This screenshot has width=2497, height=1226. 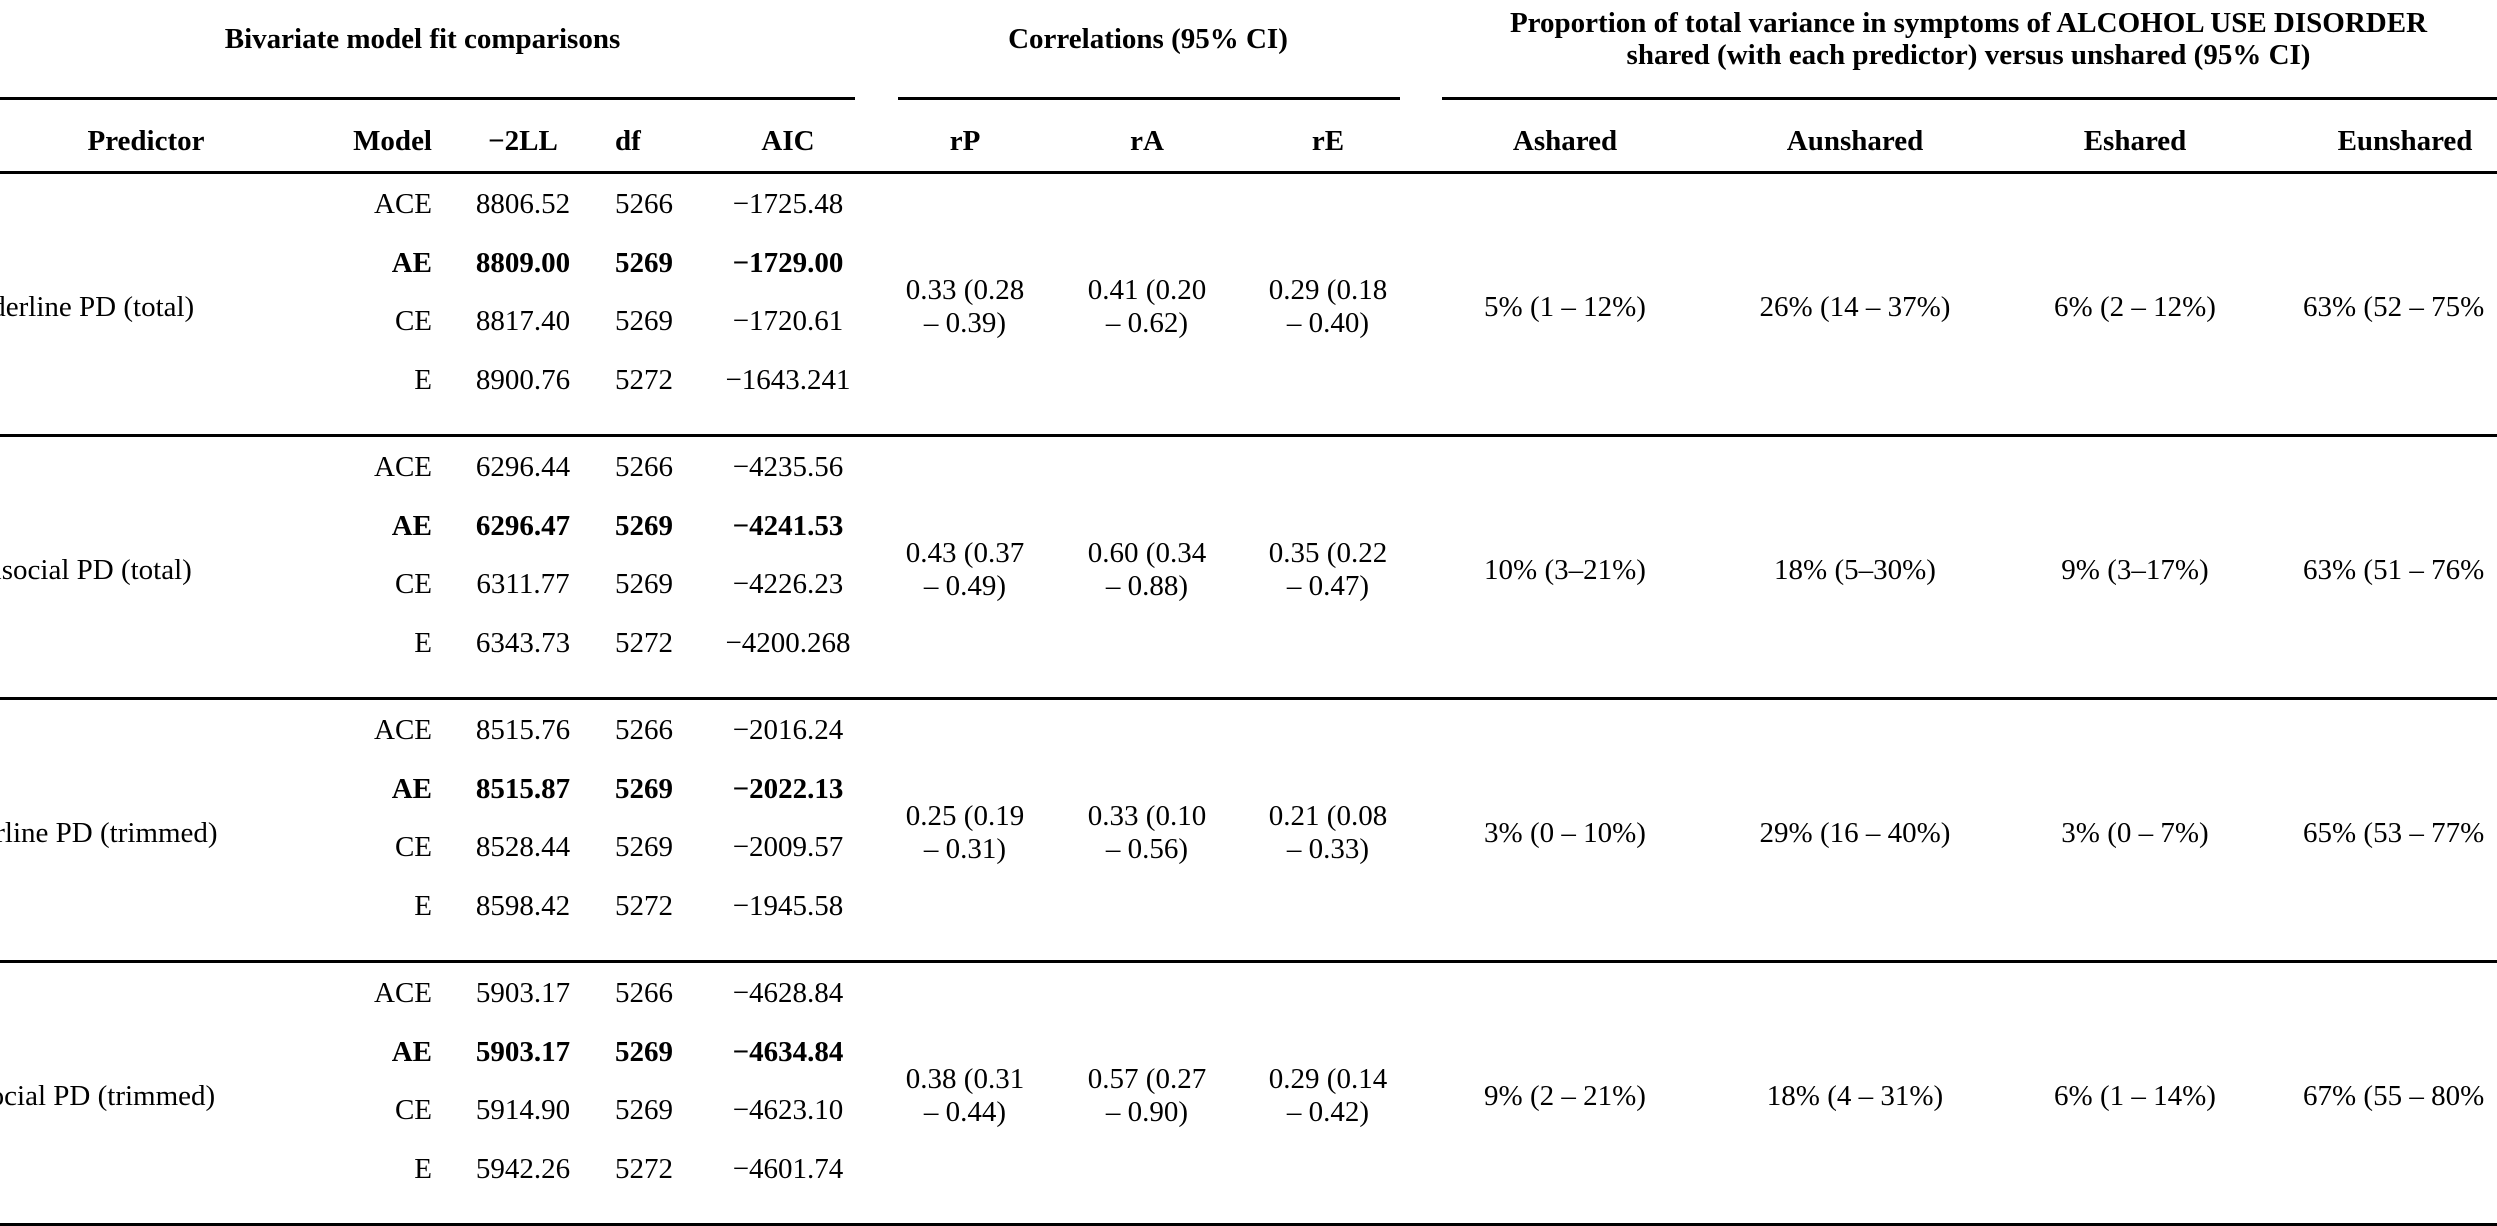 What do you see at coordinates (523, 1110) in the screenshot?
I see `neg2ll-cell: 5914.90` at bounding box center [523, 1110].